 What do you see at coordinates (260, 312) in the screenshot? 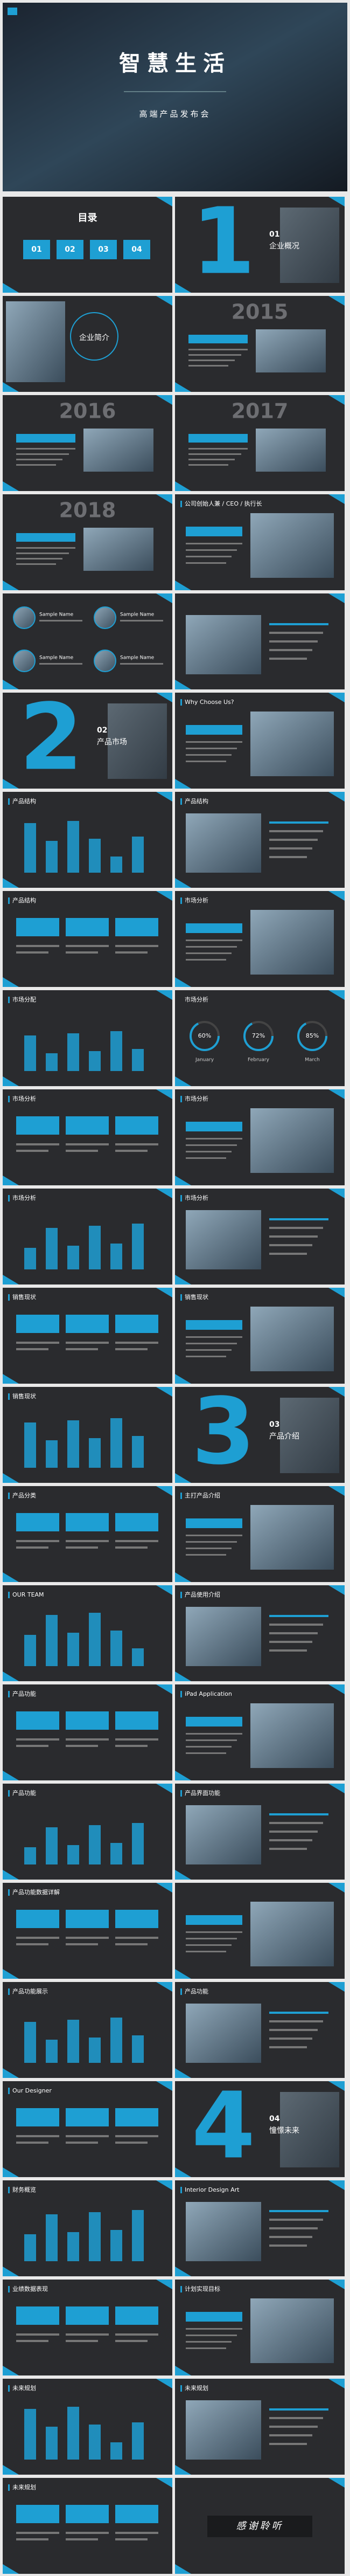
I see `year: 2015` at bounding box center [260, 312].